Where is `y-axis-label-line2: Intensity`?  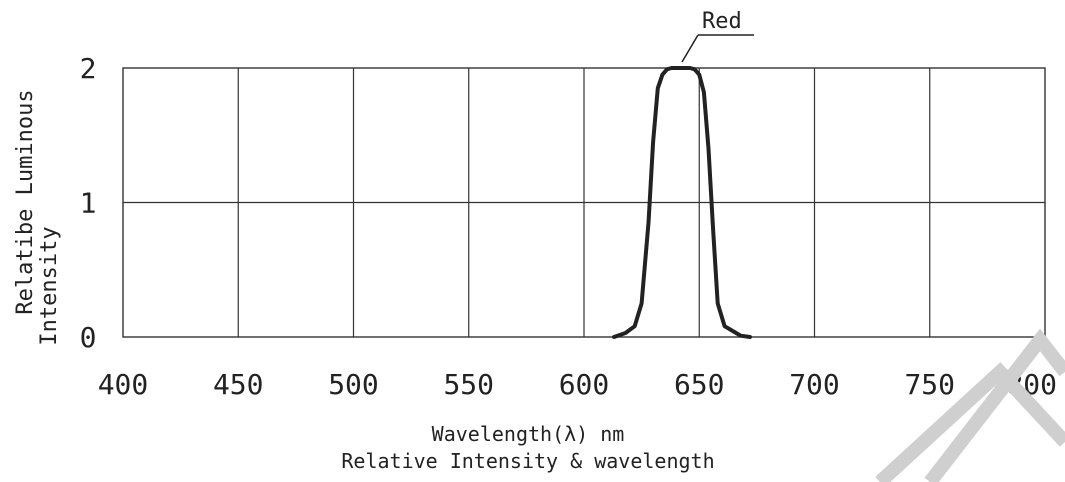 y-axis-label-line2: Intensity is located at coordinates (49, 285).